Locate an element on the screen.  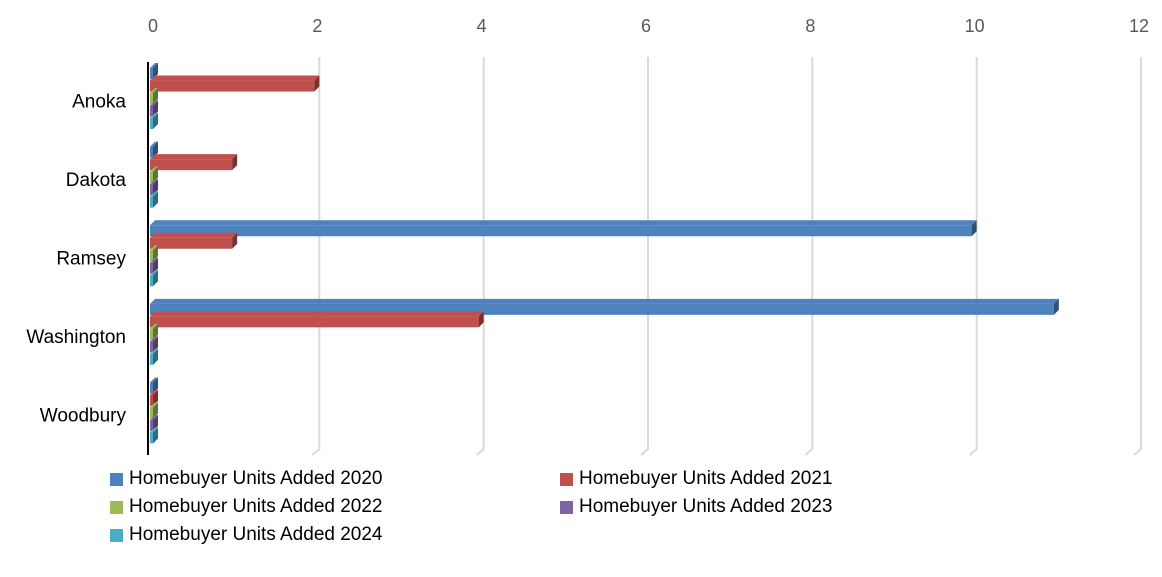
x-tick-label: 0 is located at coordinates (153, 26).